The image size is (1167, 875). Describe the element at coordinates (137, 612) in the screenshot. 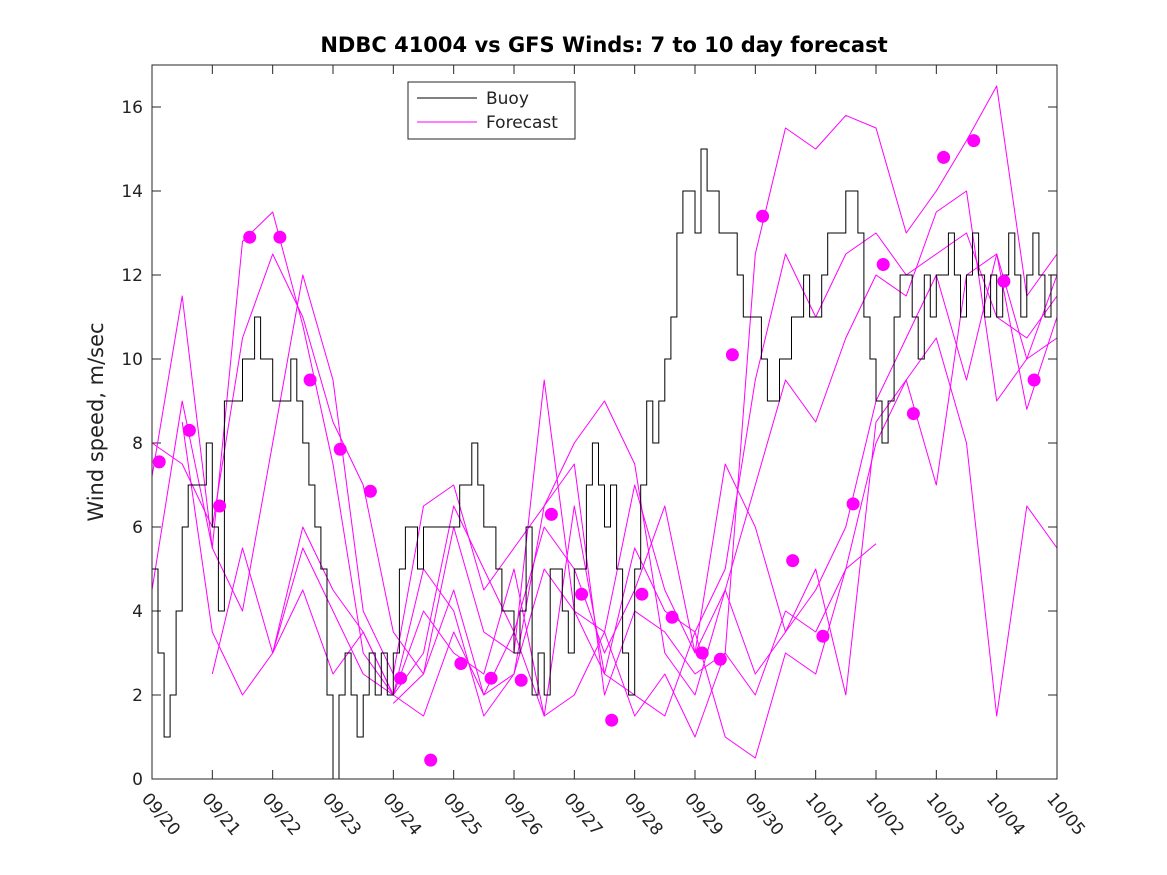

I see `y-tick-label: 4` at that location.